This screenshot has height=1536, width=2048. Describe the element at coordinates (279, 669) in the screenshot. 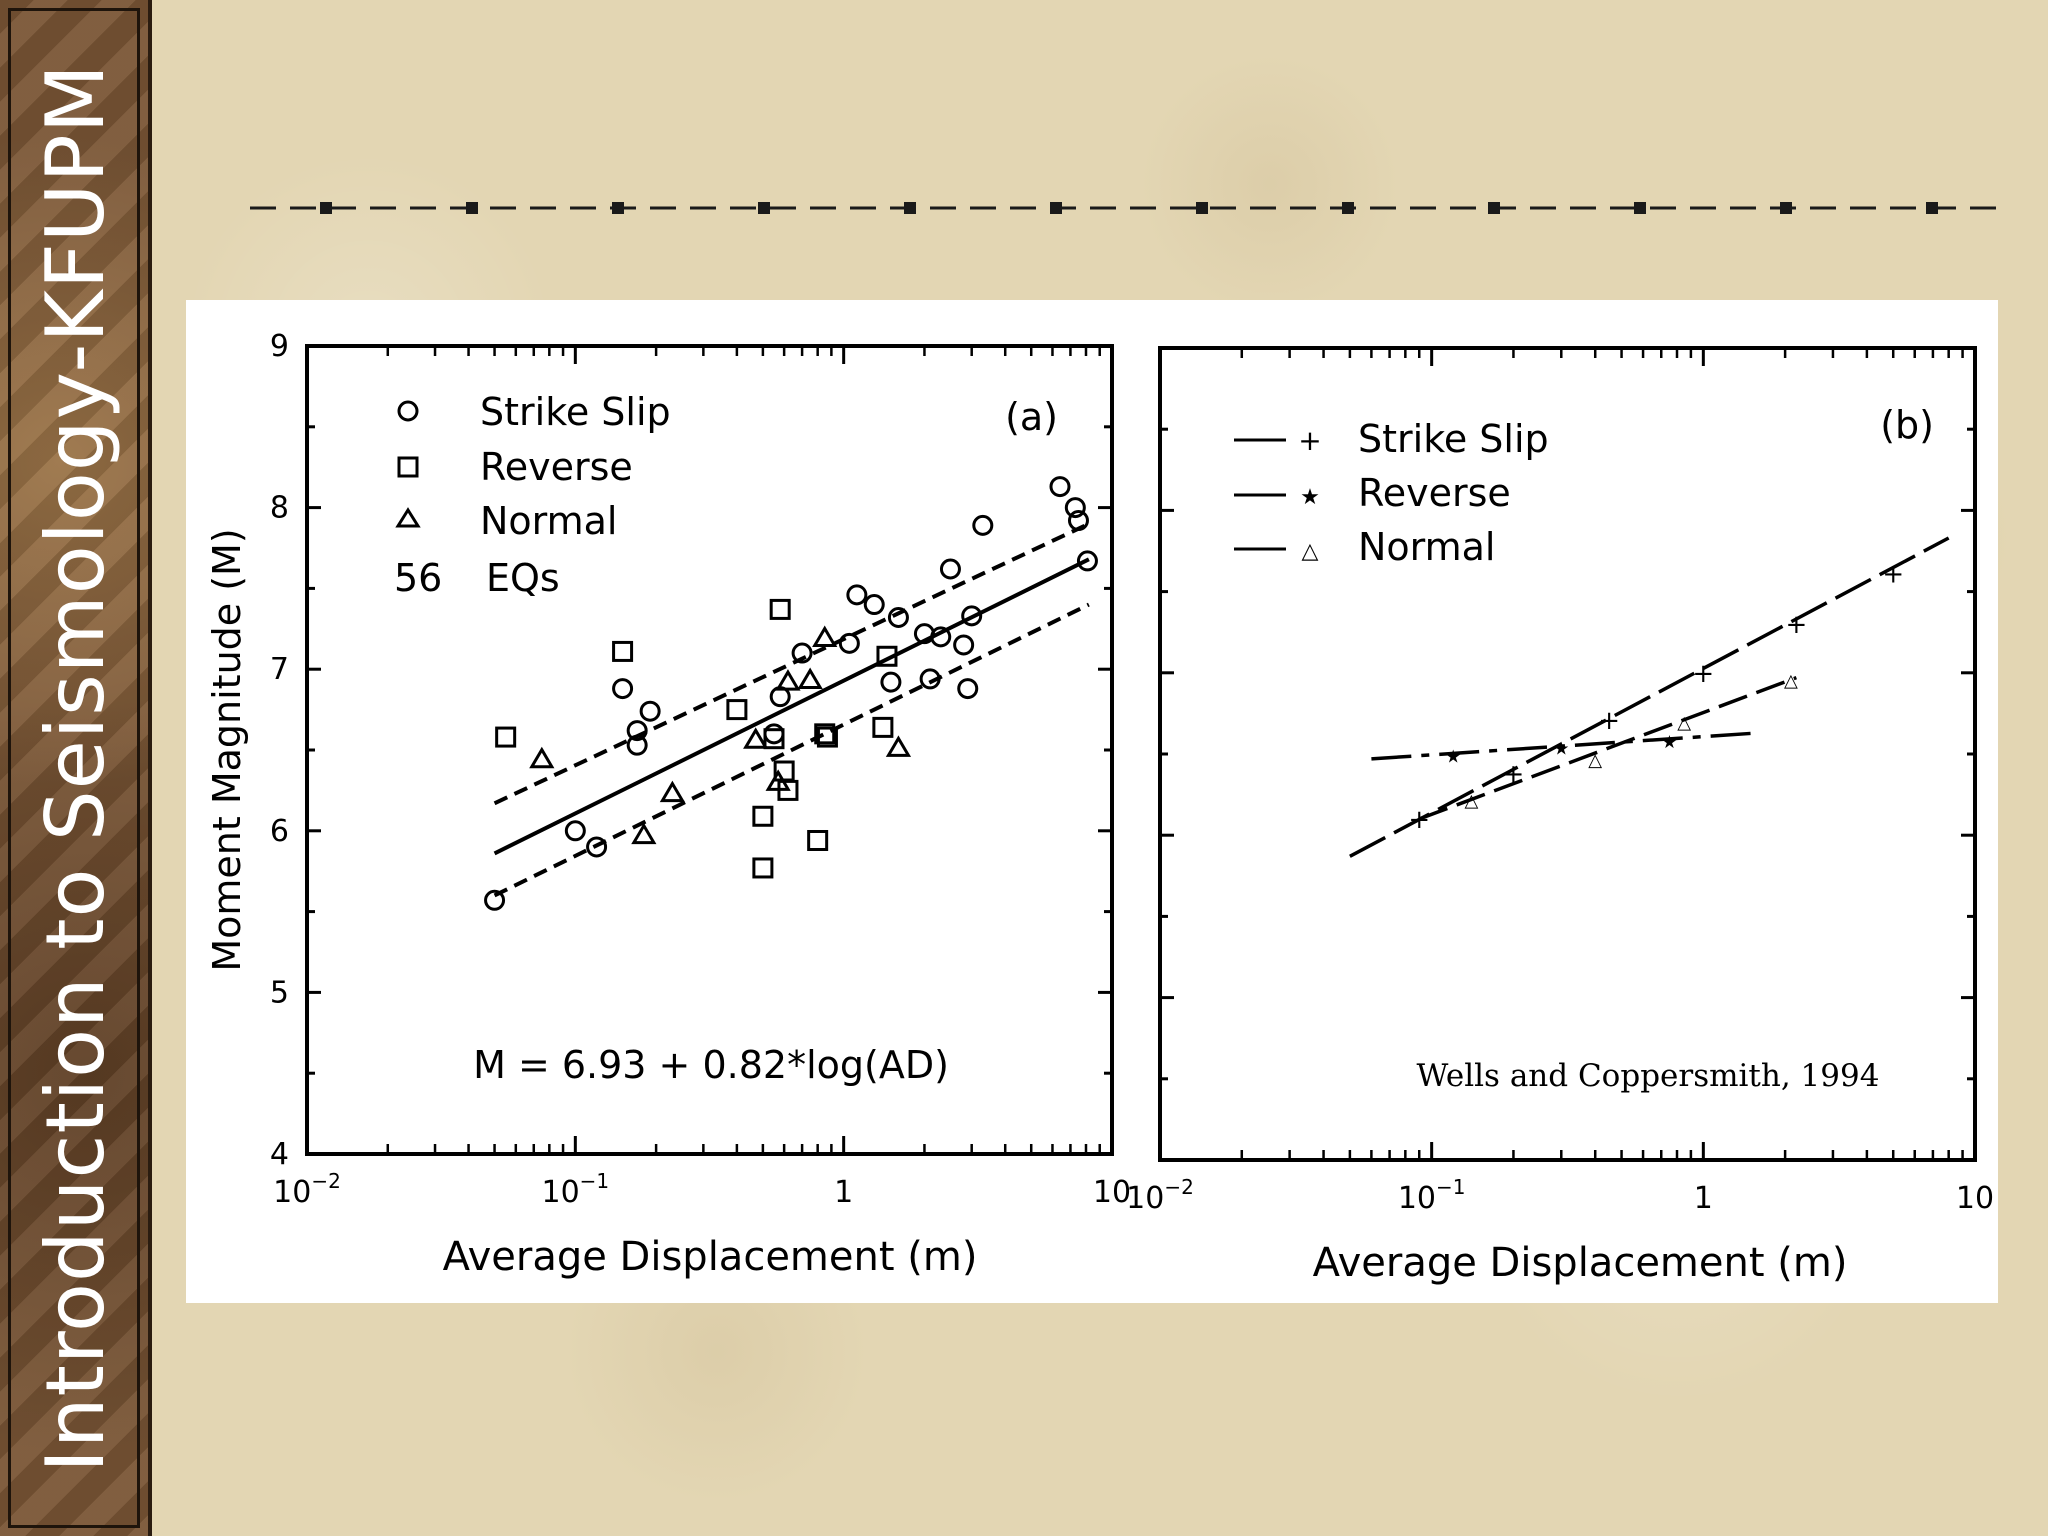

I see `y-tick-label: 7` at that location.